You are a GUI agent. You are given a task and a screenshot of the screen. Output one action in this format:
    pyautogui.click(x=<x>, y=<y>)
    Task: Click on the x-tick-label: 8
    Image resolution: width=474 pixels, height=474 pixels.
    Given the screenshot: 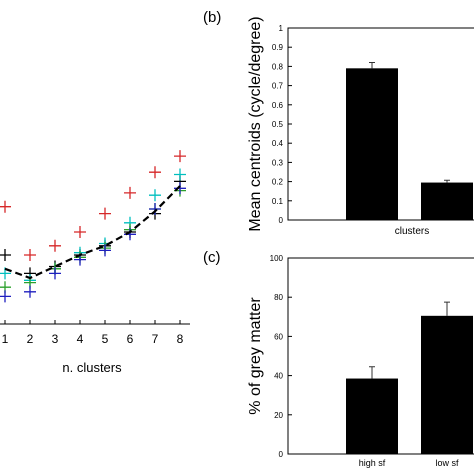 What is the action you would take?
    pyautogui.click(x=180, y=339)
    